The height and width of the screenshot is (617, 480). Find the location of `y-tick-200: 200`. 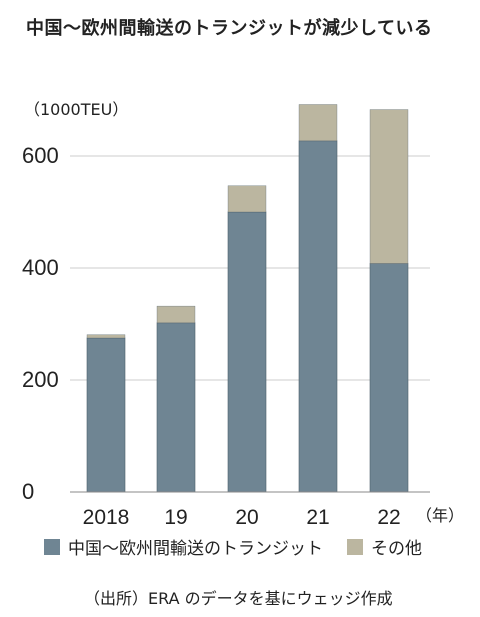

y-tick-200: 200 is located at coordinates (40, 379).